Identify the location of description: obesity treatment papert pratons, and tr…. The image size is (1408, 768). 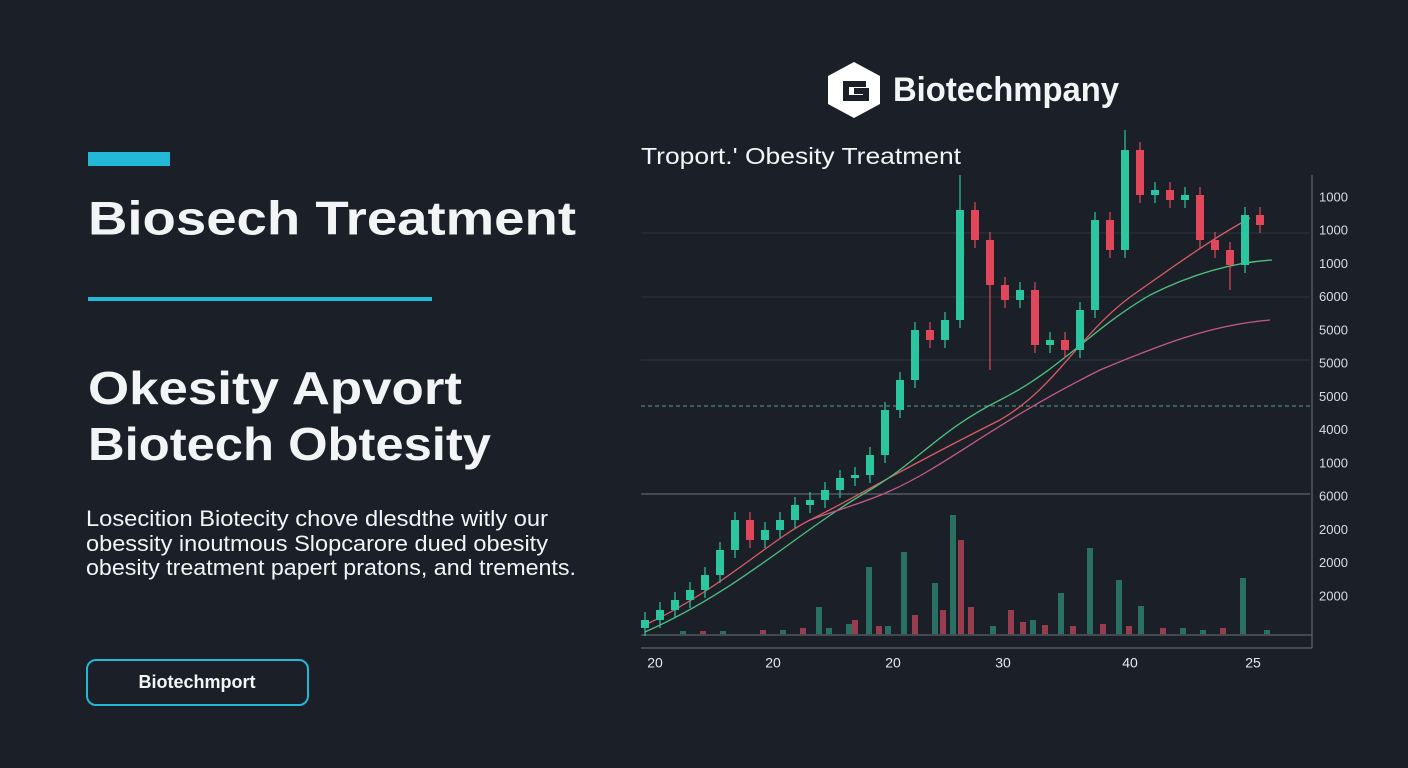
(331, 567).